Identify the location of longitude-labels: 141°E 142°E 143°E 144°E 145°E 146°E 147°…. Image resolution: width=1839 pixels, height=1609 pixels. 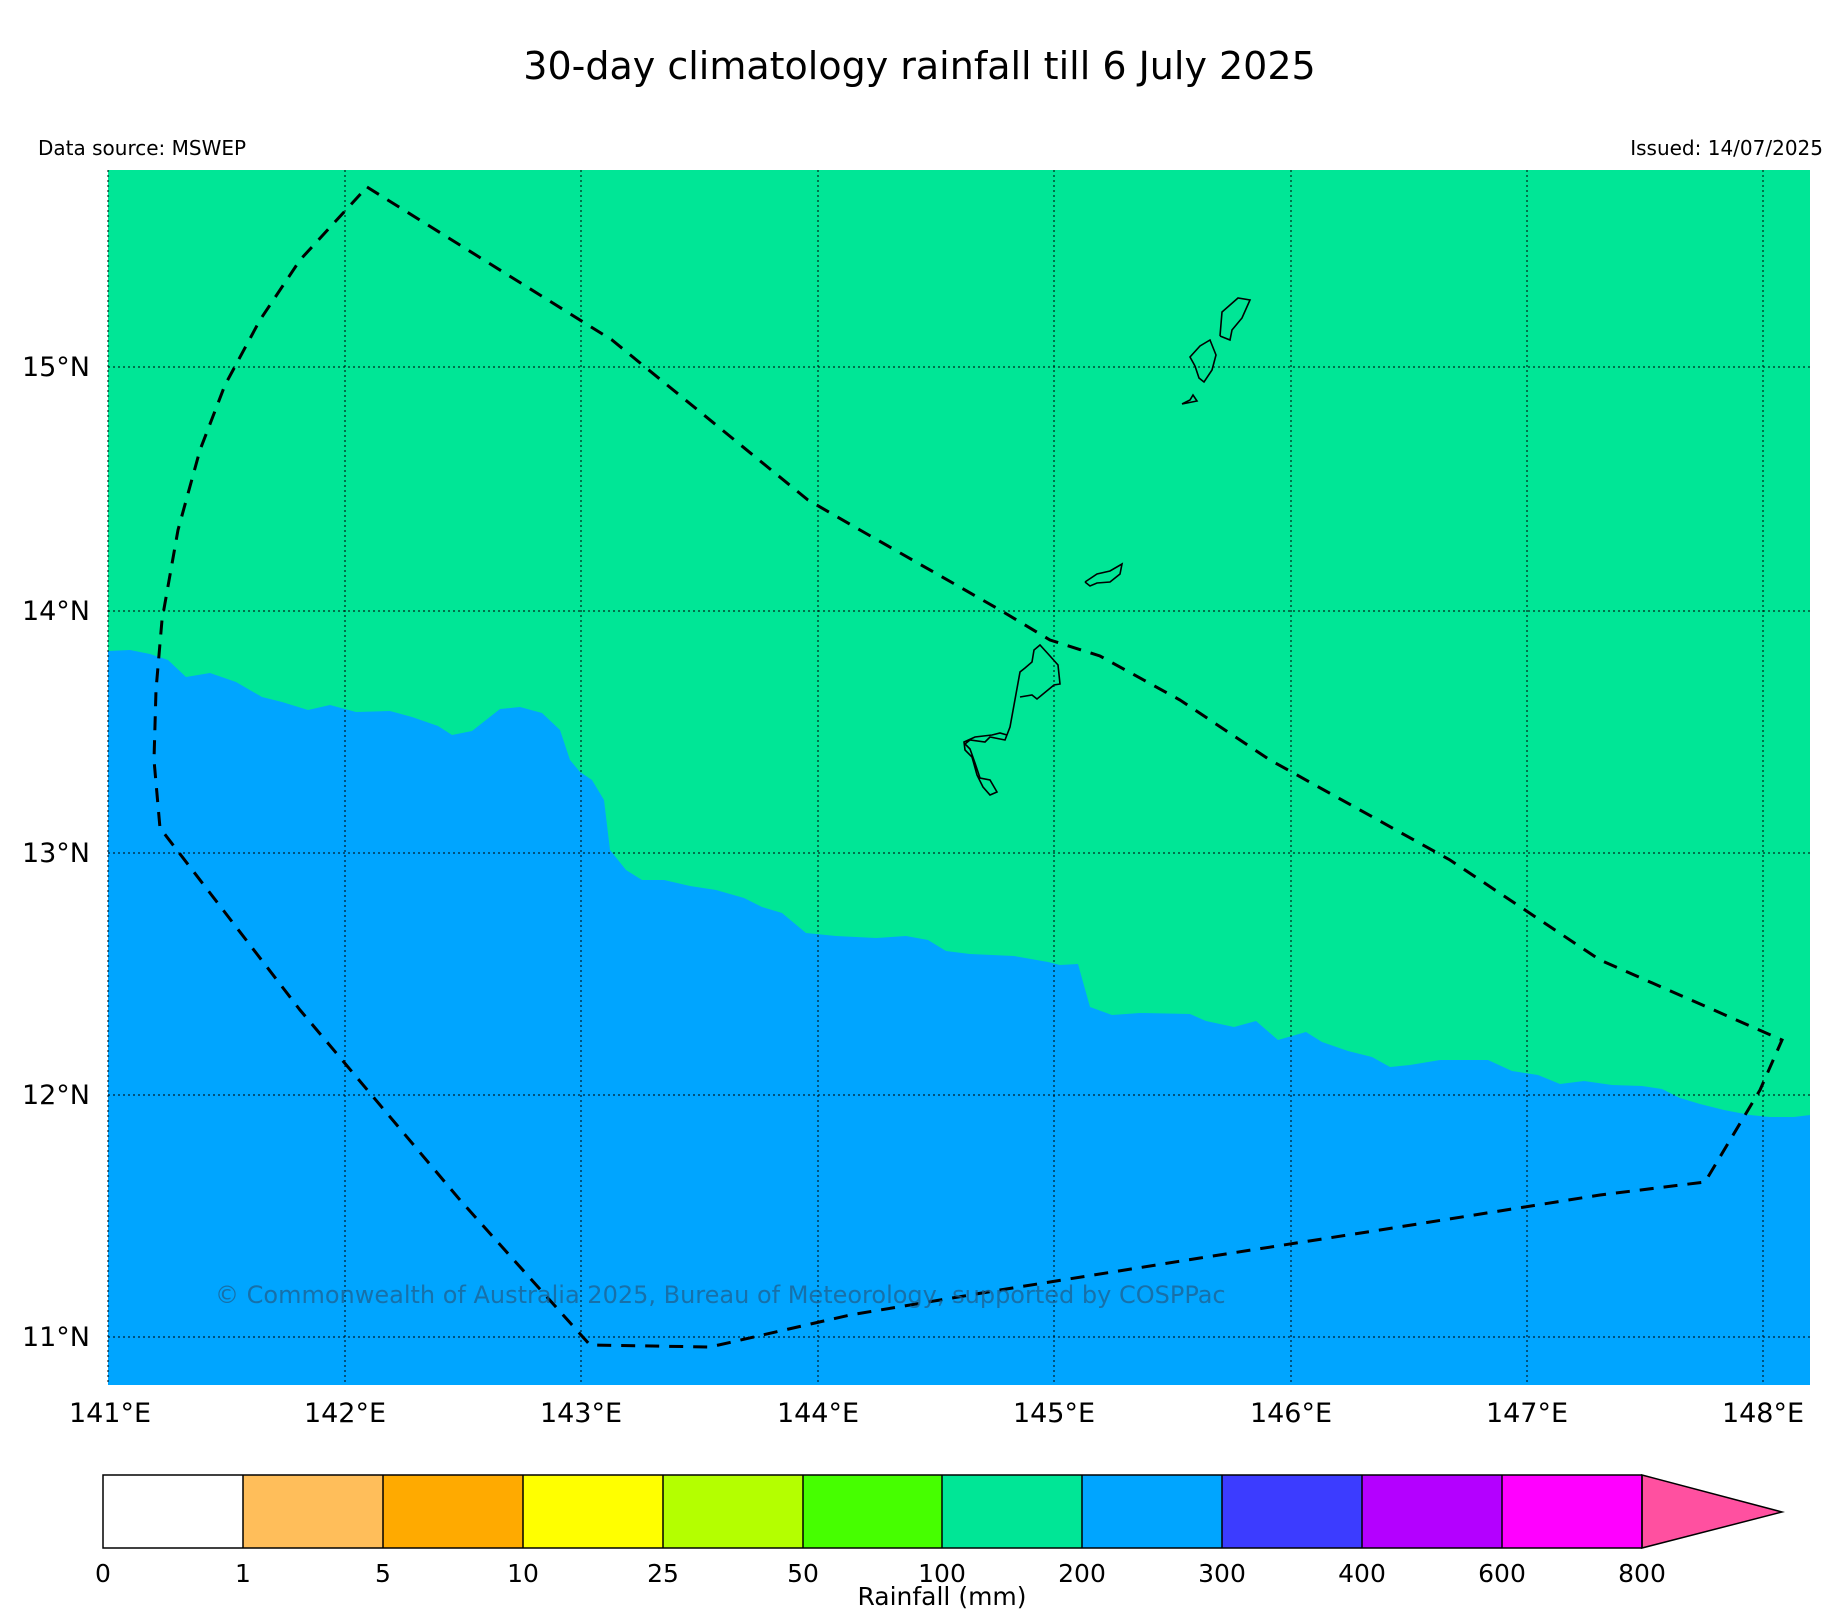
(936, 1413).